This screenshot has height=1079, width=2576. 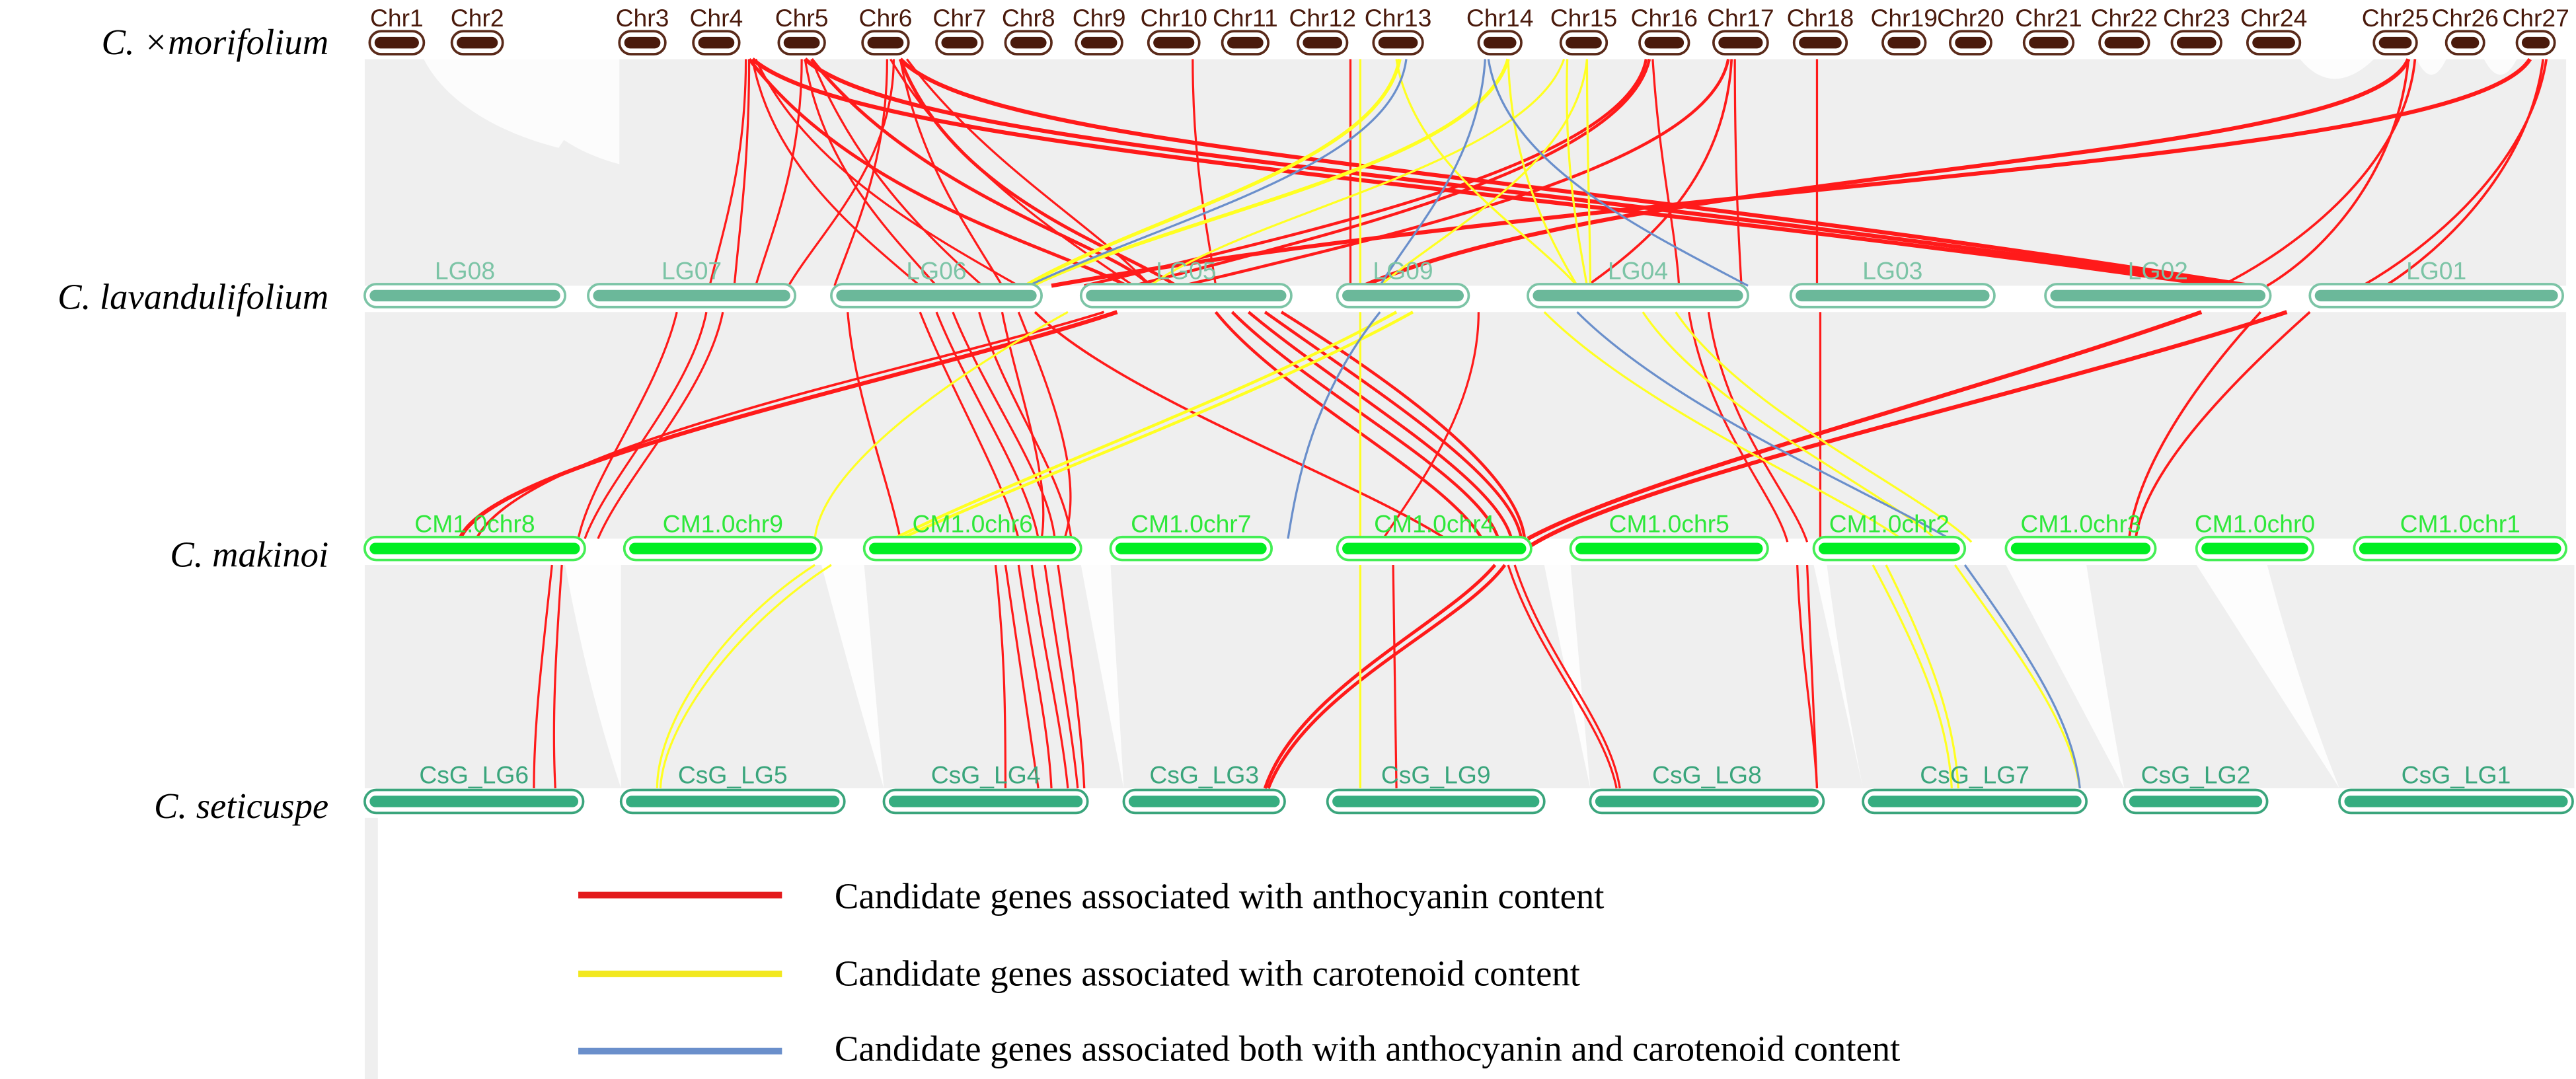 I want to click on chromosome-label: CM1.0chr8, so click(x=474, y=523).